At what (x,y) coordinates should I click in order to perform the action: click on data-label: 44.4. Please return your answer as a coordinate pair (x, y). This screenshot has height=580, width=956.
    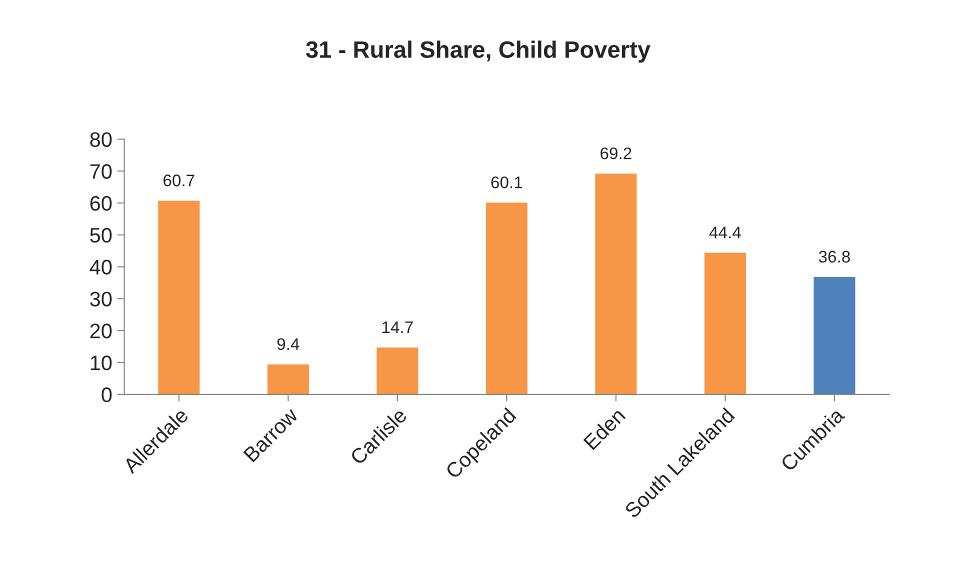
    Looking at the image, I should click on (725, 232).